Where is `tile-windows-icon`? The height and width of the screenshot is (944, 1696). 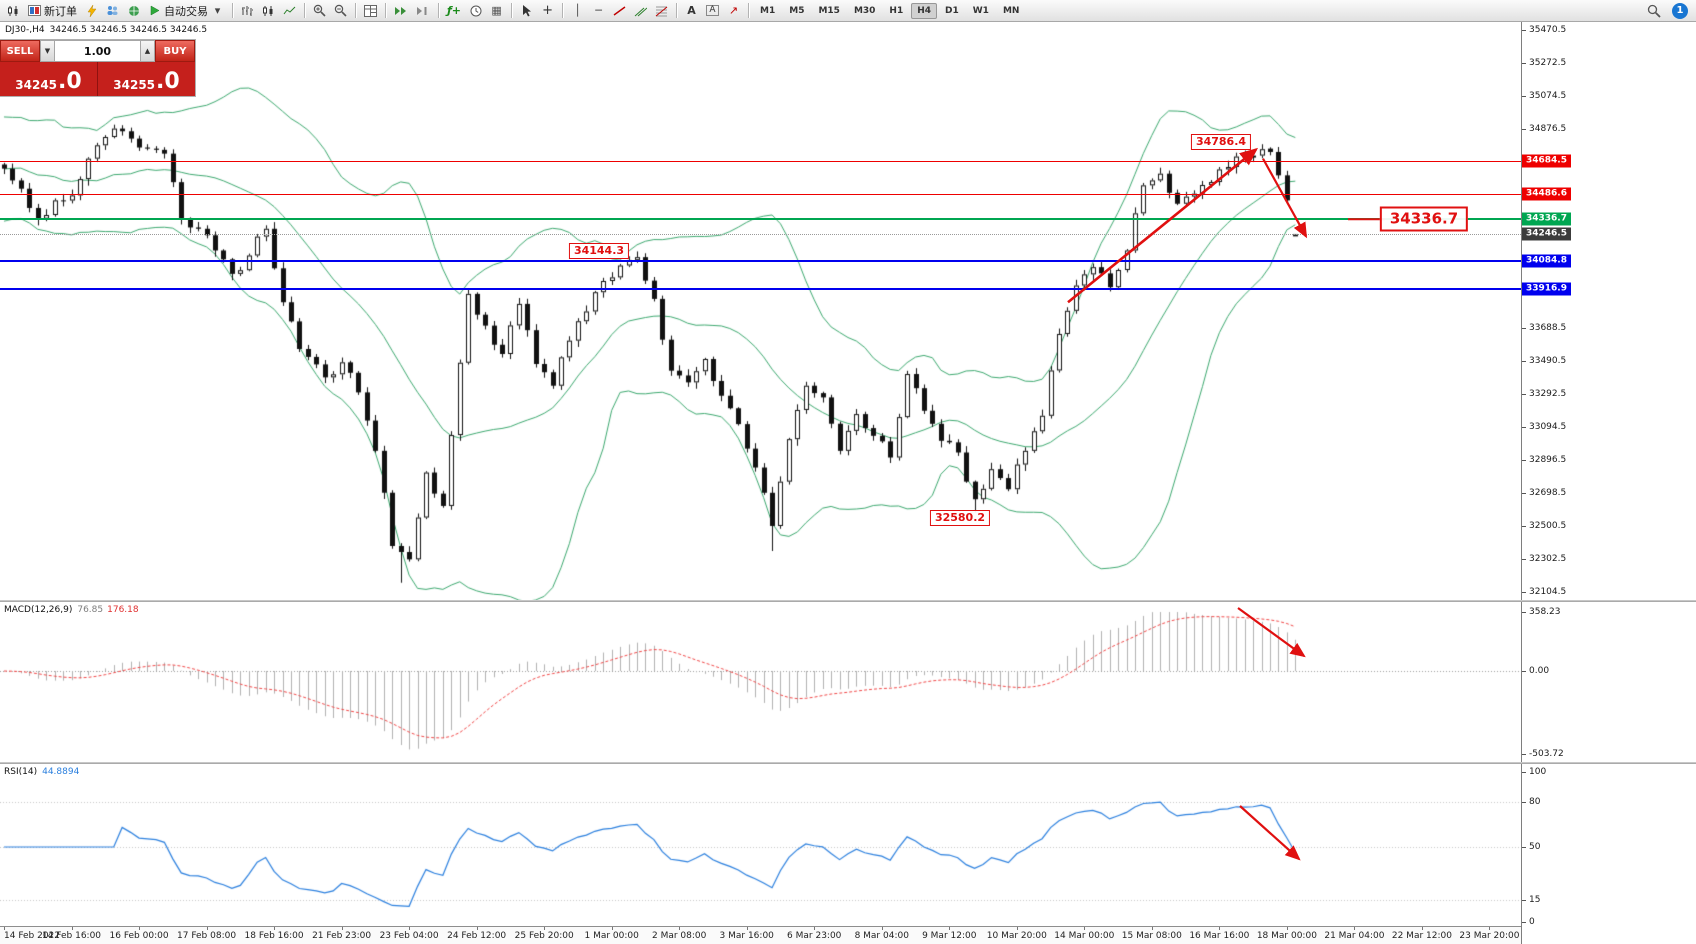
tile-windows-icon is located at coordinates (370, 11).